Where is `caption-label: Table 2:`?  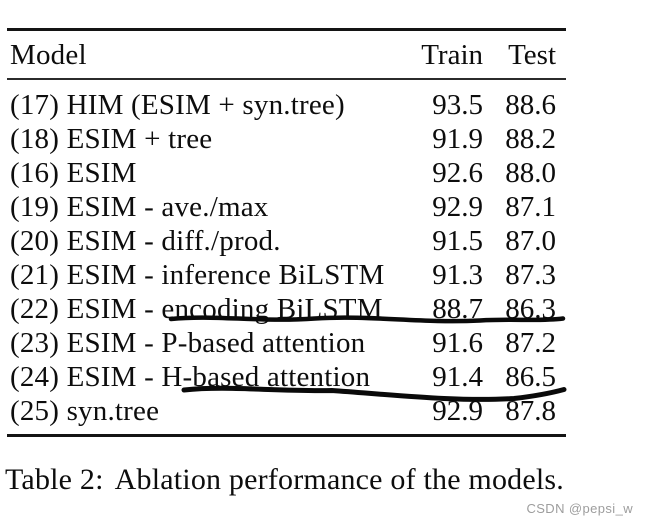 caption-label: Table 2: is located at coordinates (54, 479).